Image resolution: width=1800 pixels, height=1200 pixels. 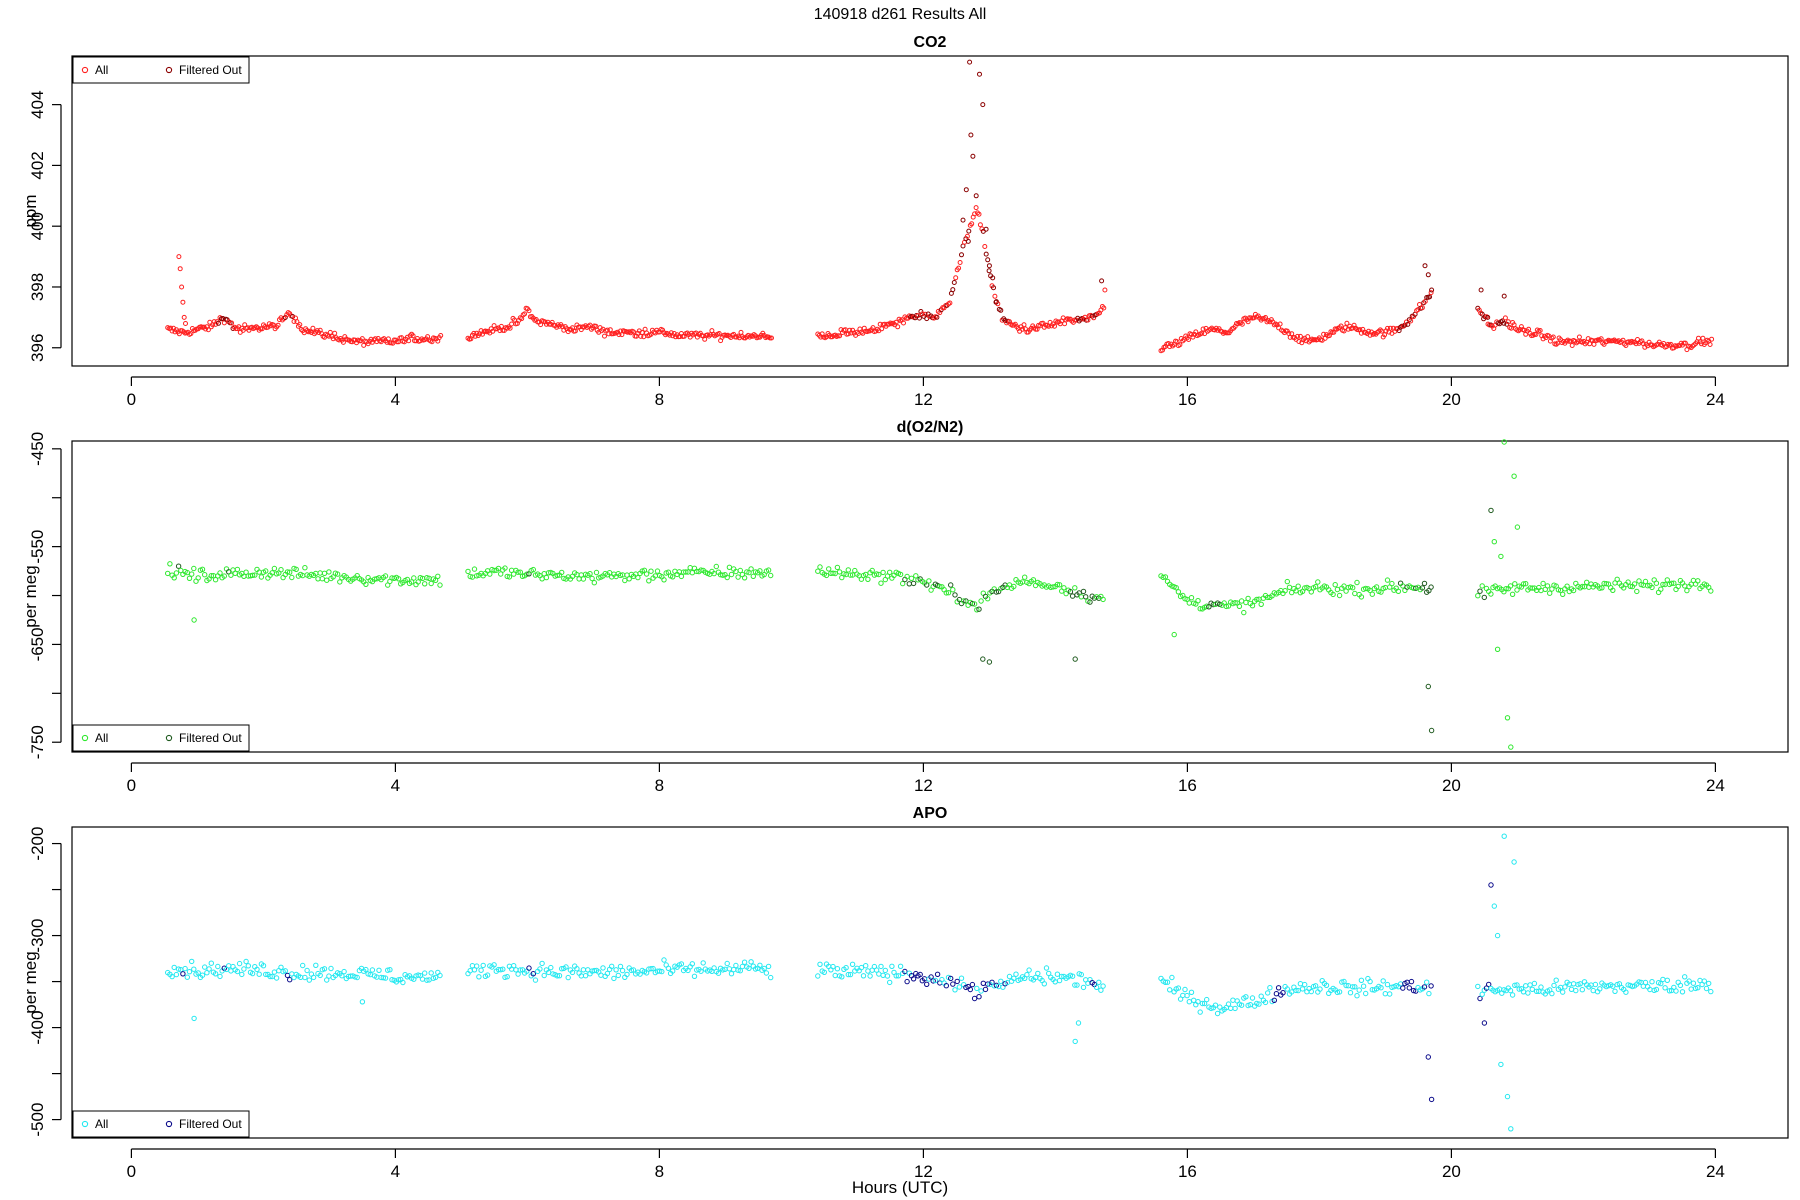 I want to click on figure-suptitle: 140918 d261 Results All, so click(x=900, y=14).